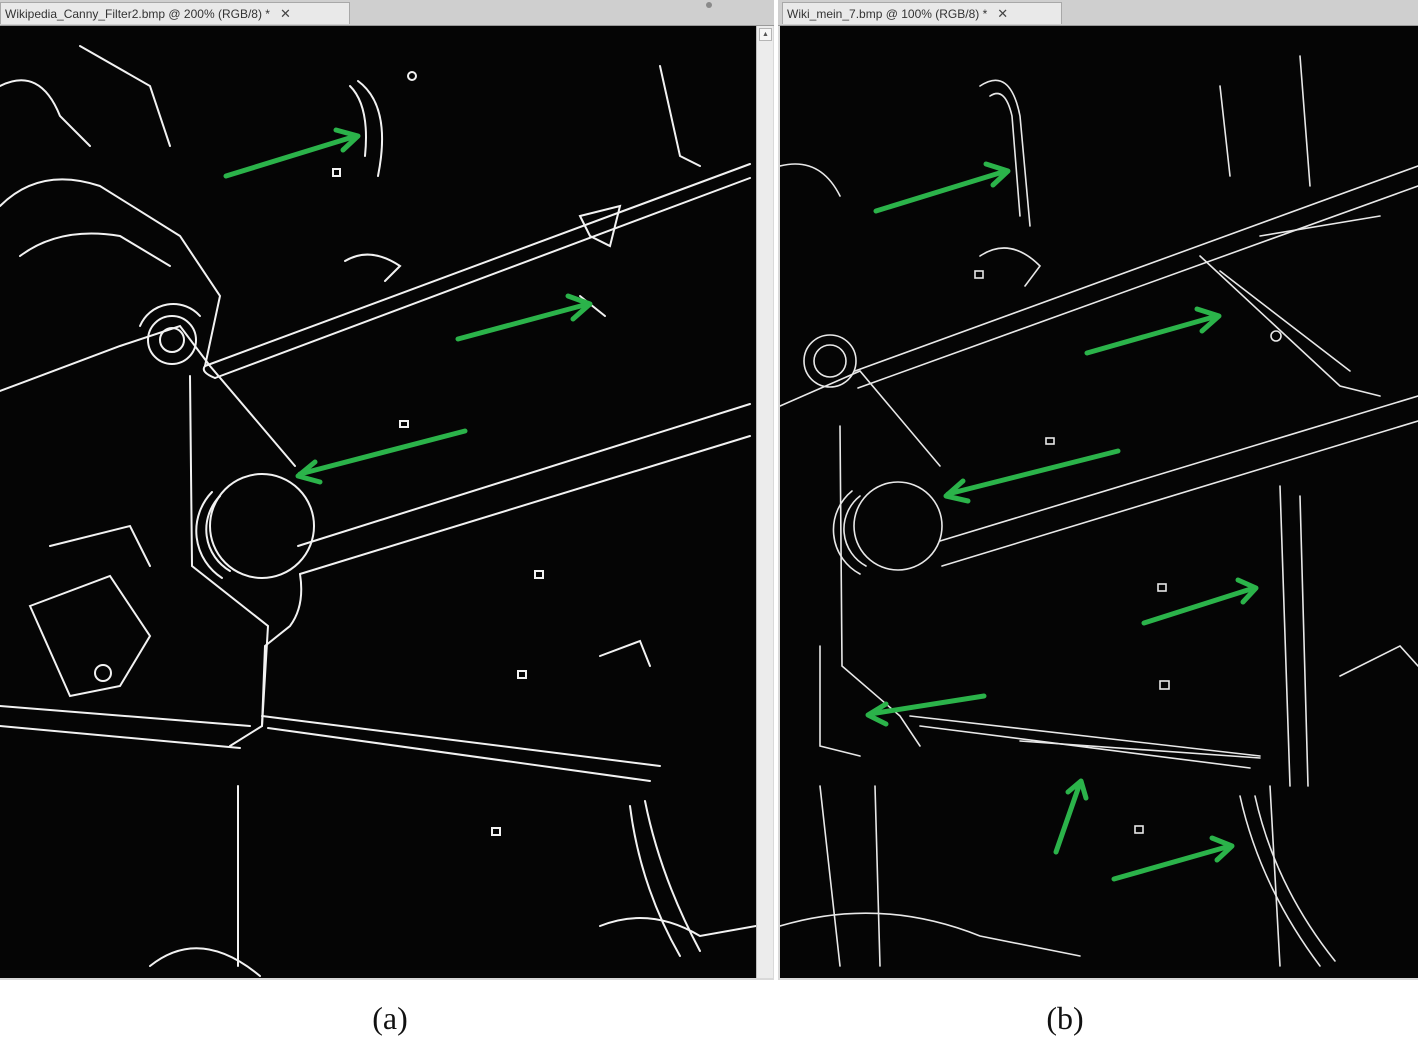 Image resolution: width=1418 pixels, height=1042 pixels. What do you see at coordinates (1065, 1018) in the screenshot?
I see `figure-caption-b: (b)` at bounding box center [1065, 1018].